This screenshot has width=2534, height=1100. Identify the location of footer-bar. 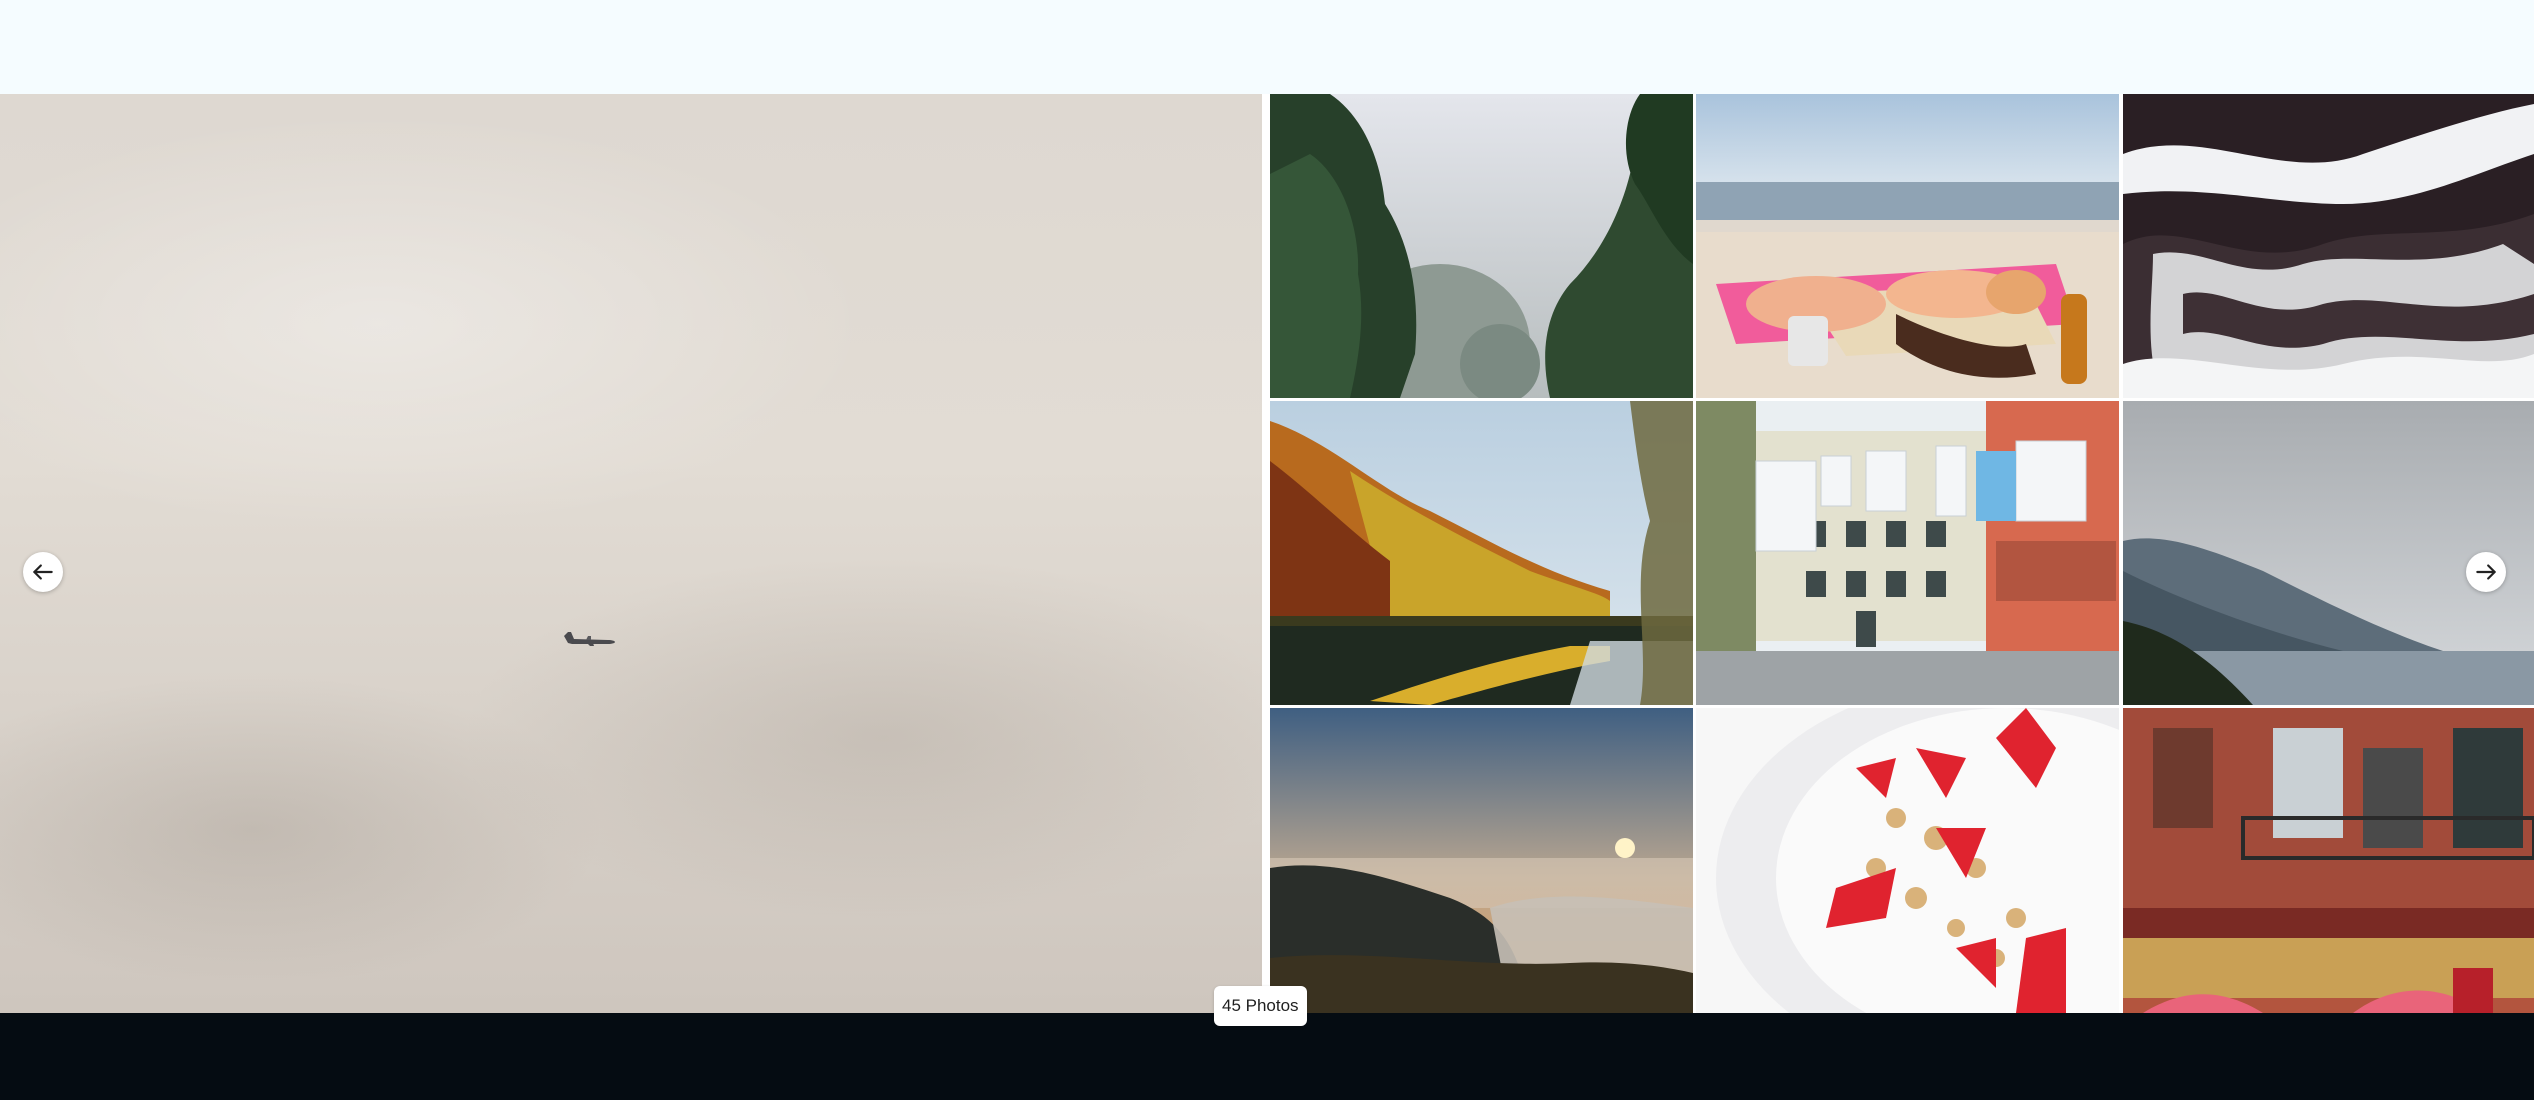
(1267, 1056).